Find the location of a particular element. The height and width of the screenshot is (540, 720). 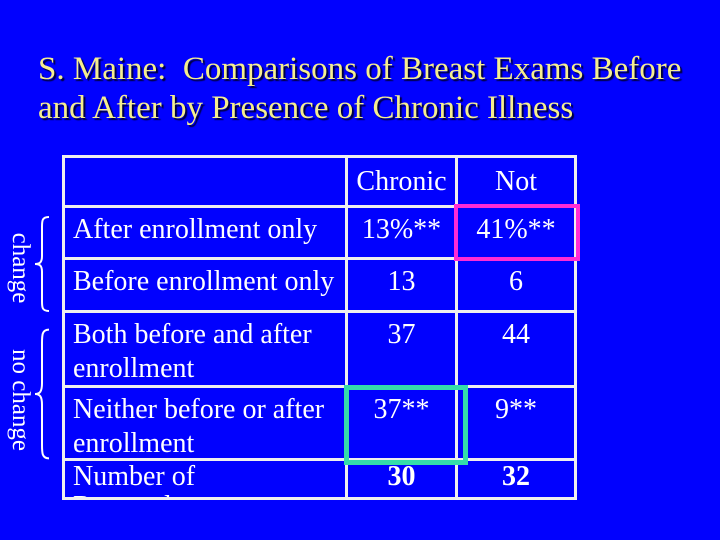

highlight-box-cyan is located at coordinates (406, 425).